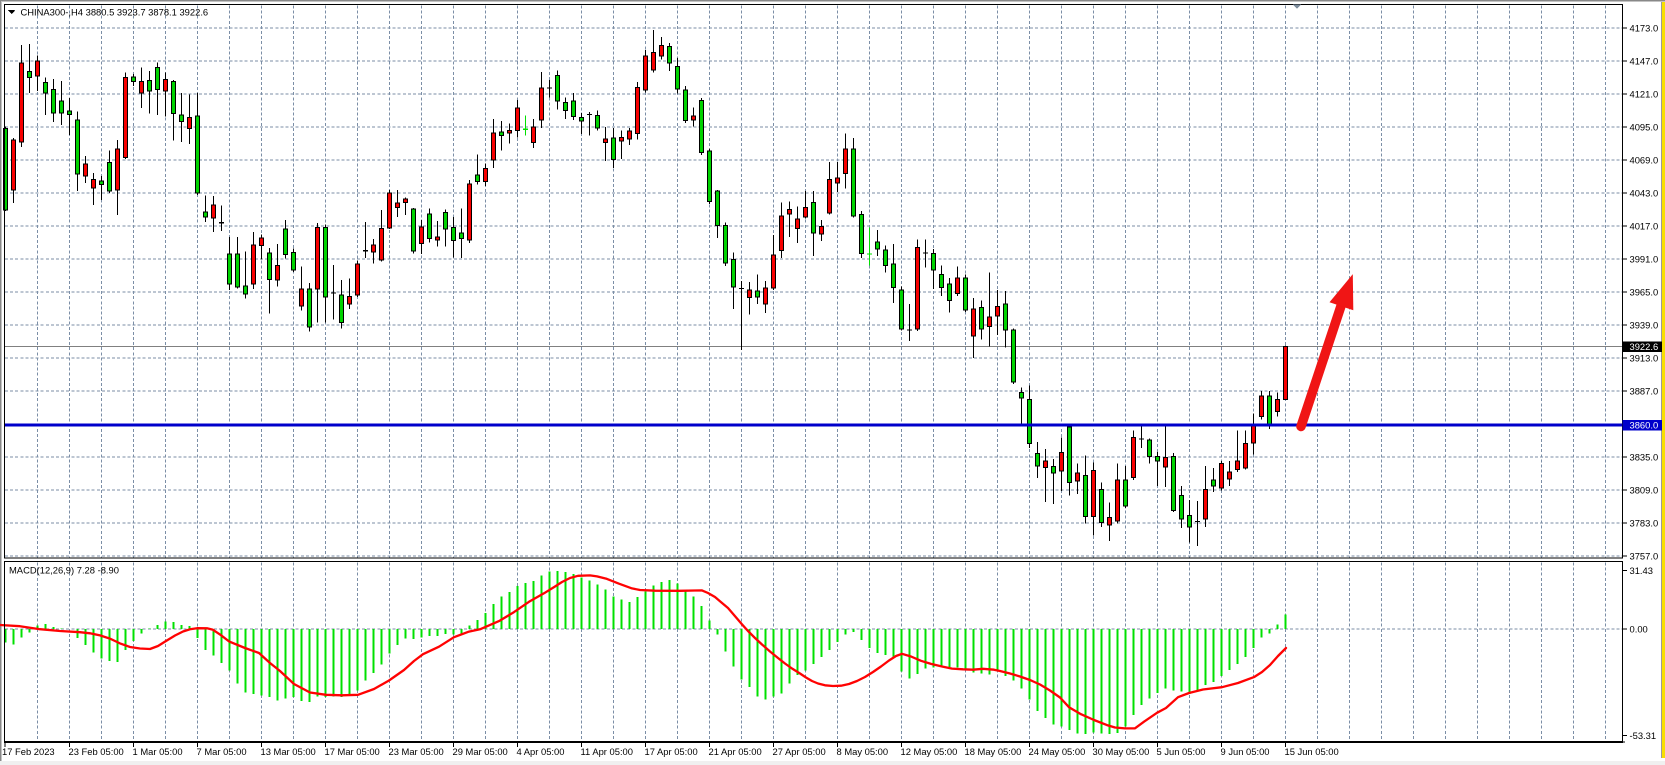  Describe the element at coordinates (1245, 751) in the screenshot. I see `svg-text: 9 Jun 05:00` at that location.